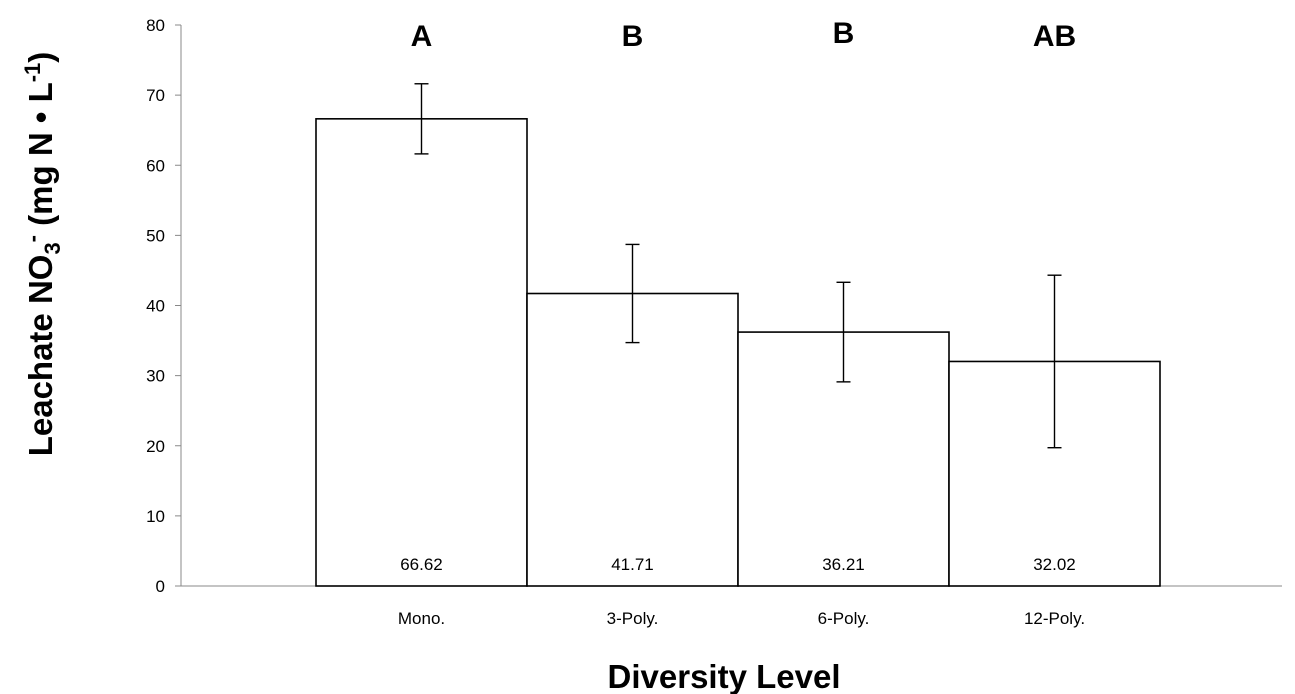 Image resolution: width=1295 pixels, height=694 pixels. I want to click on bar, so click(421, 352).